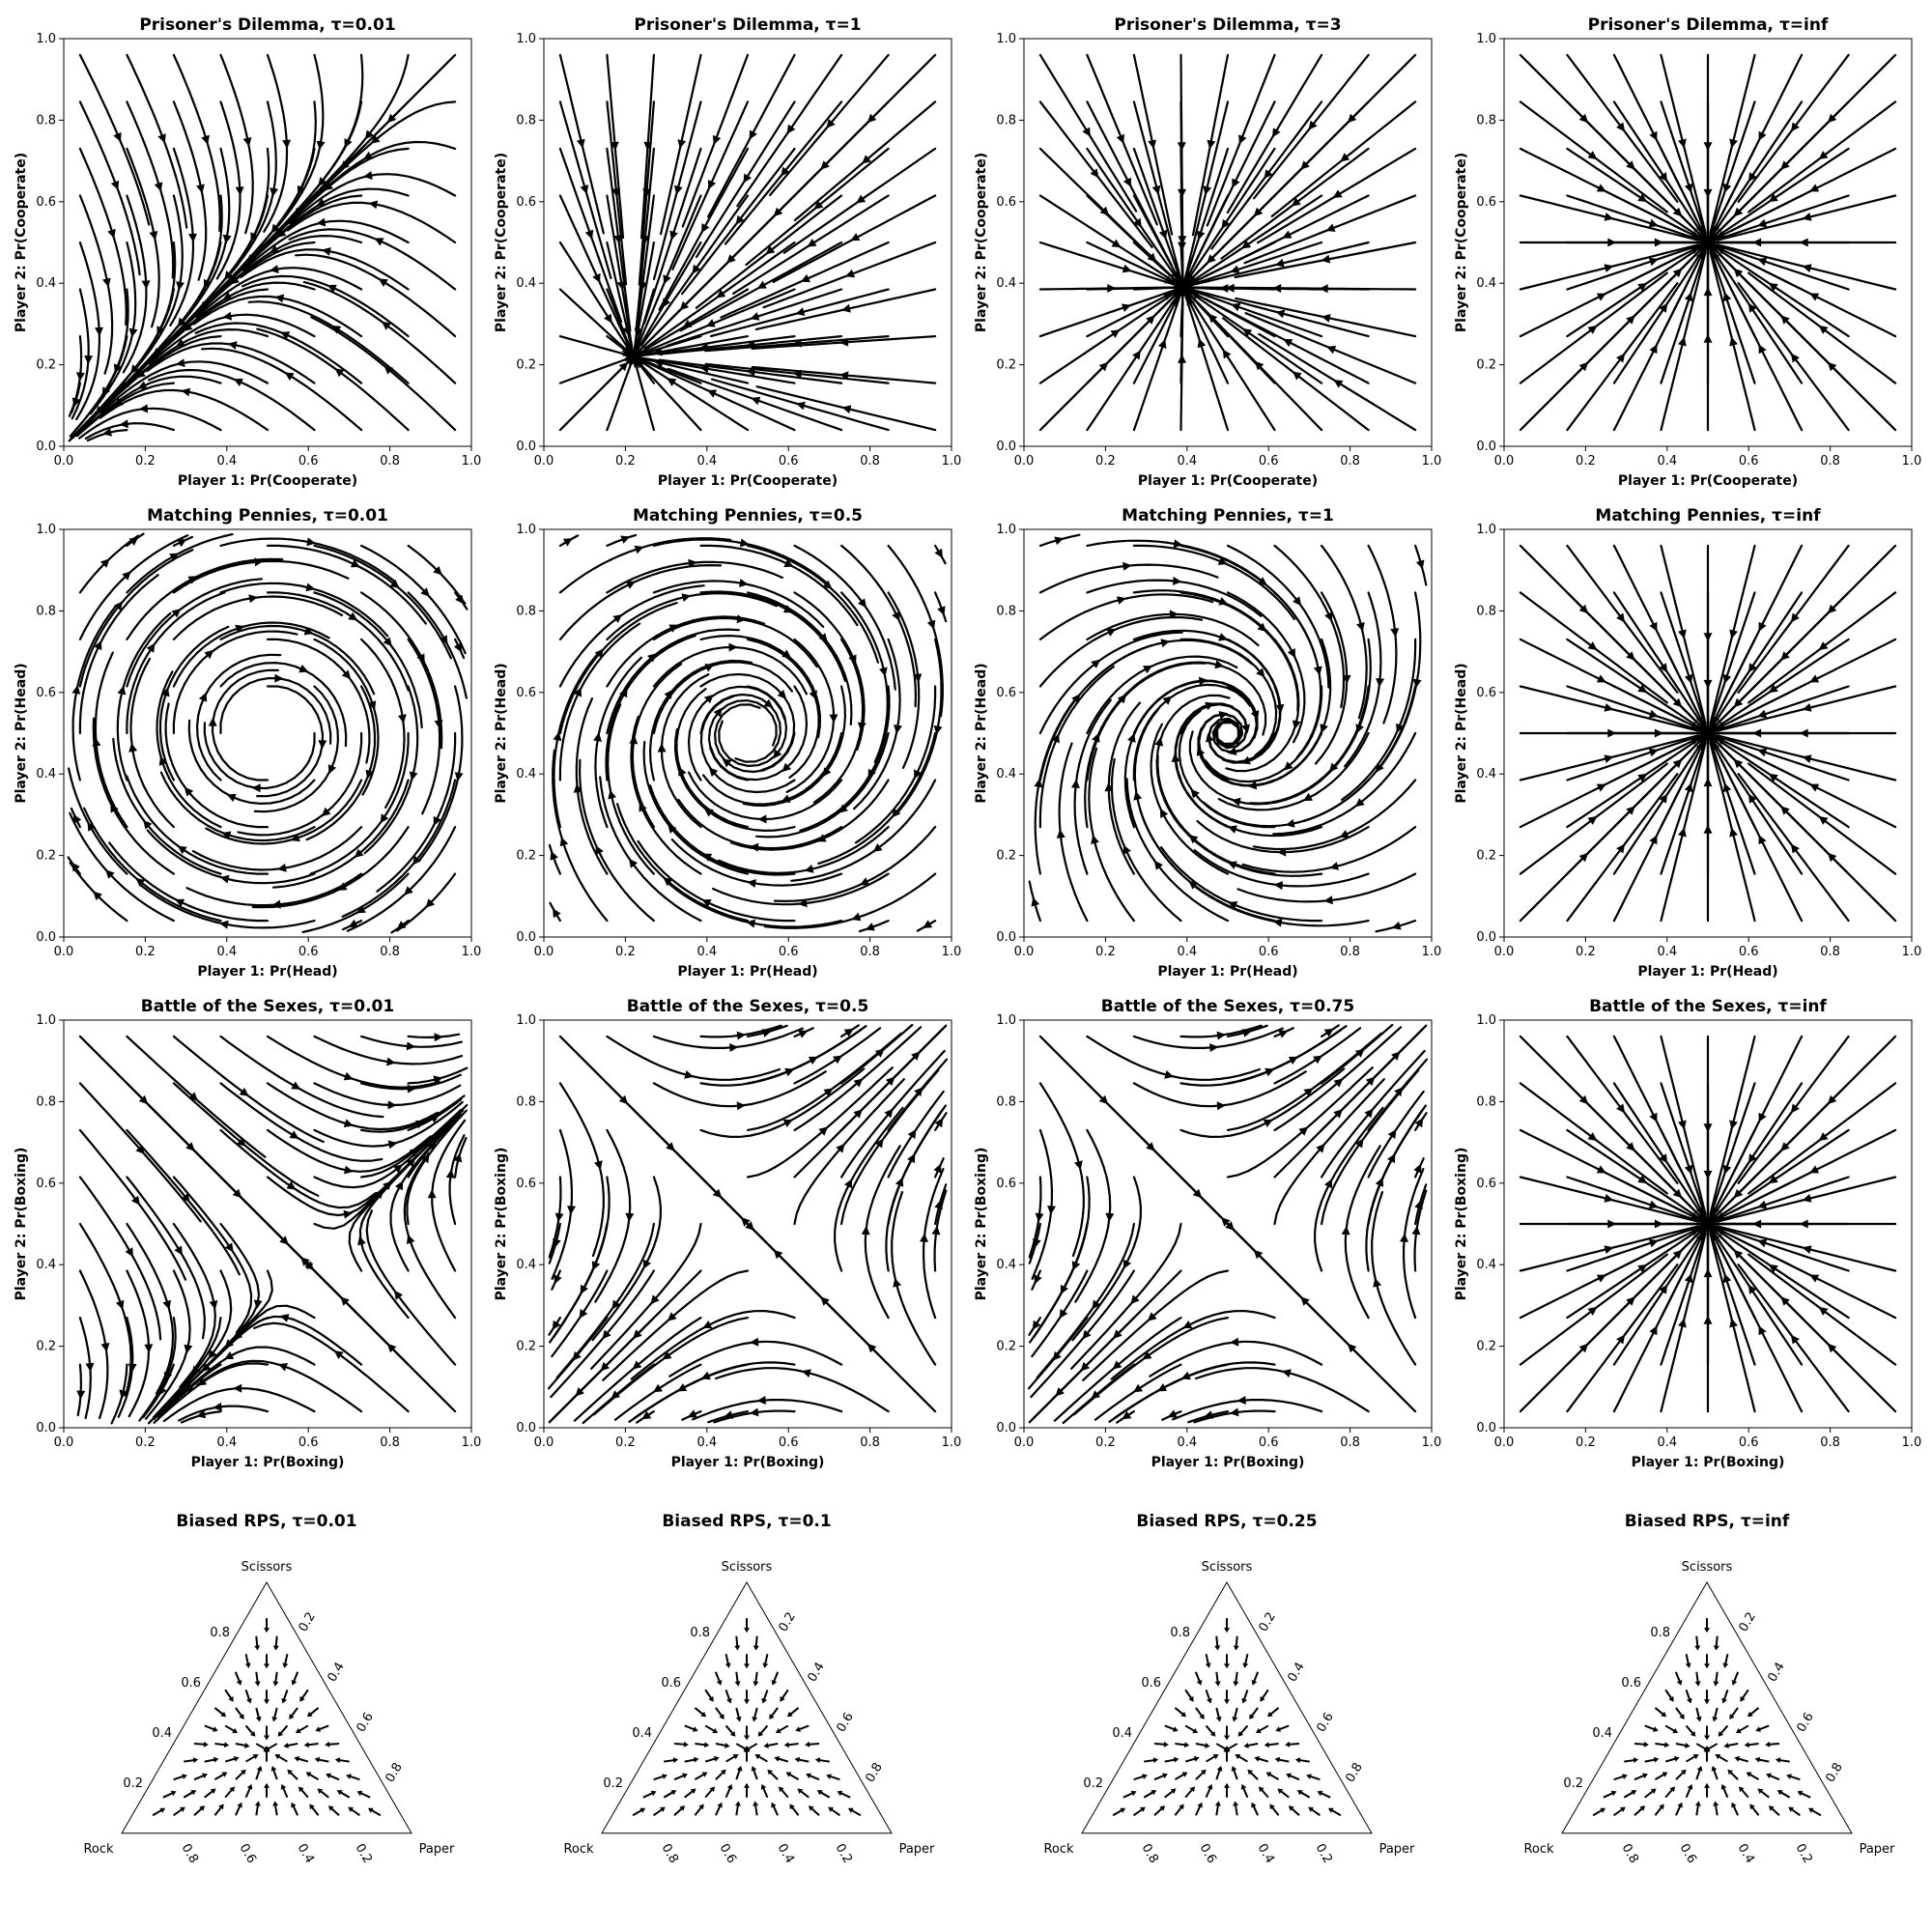  I want to click on y-axis-label: Player 2: Pr(Head), so click(981, 733).